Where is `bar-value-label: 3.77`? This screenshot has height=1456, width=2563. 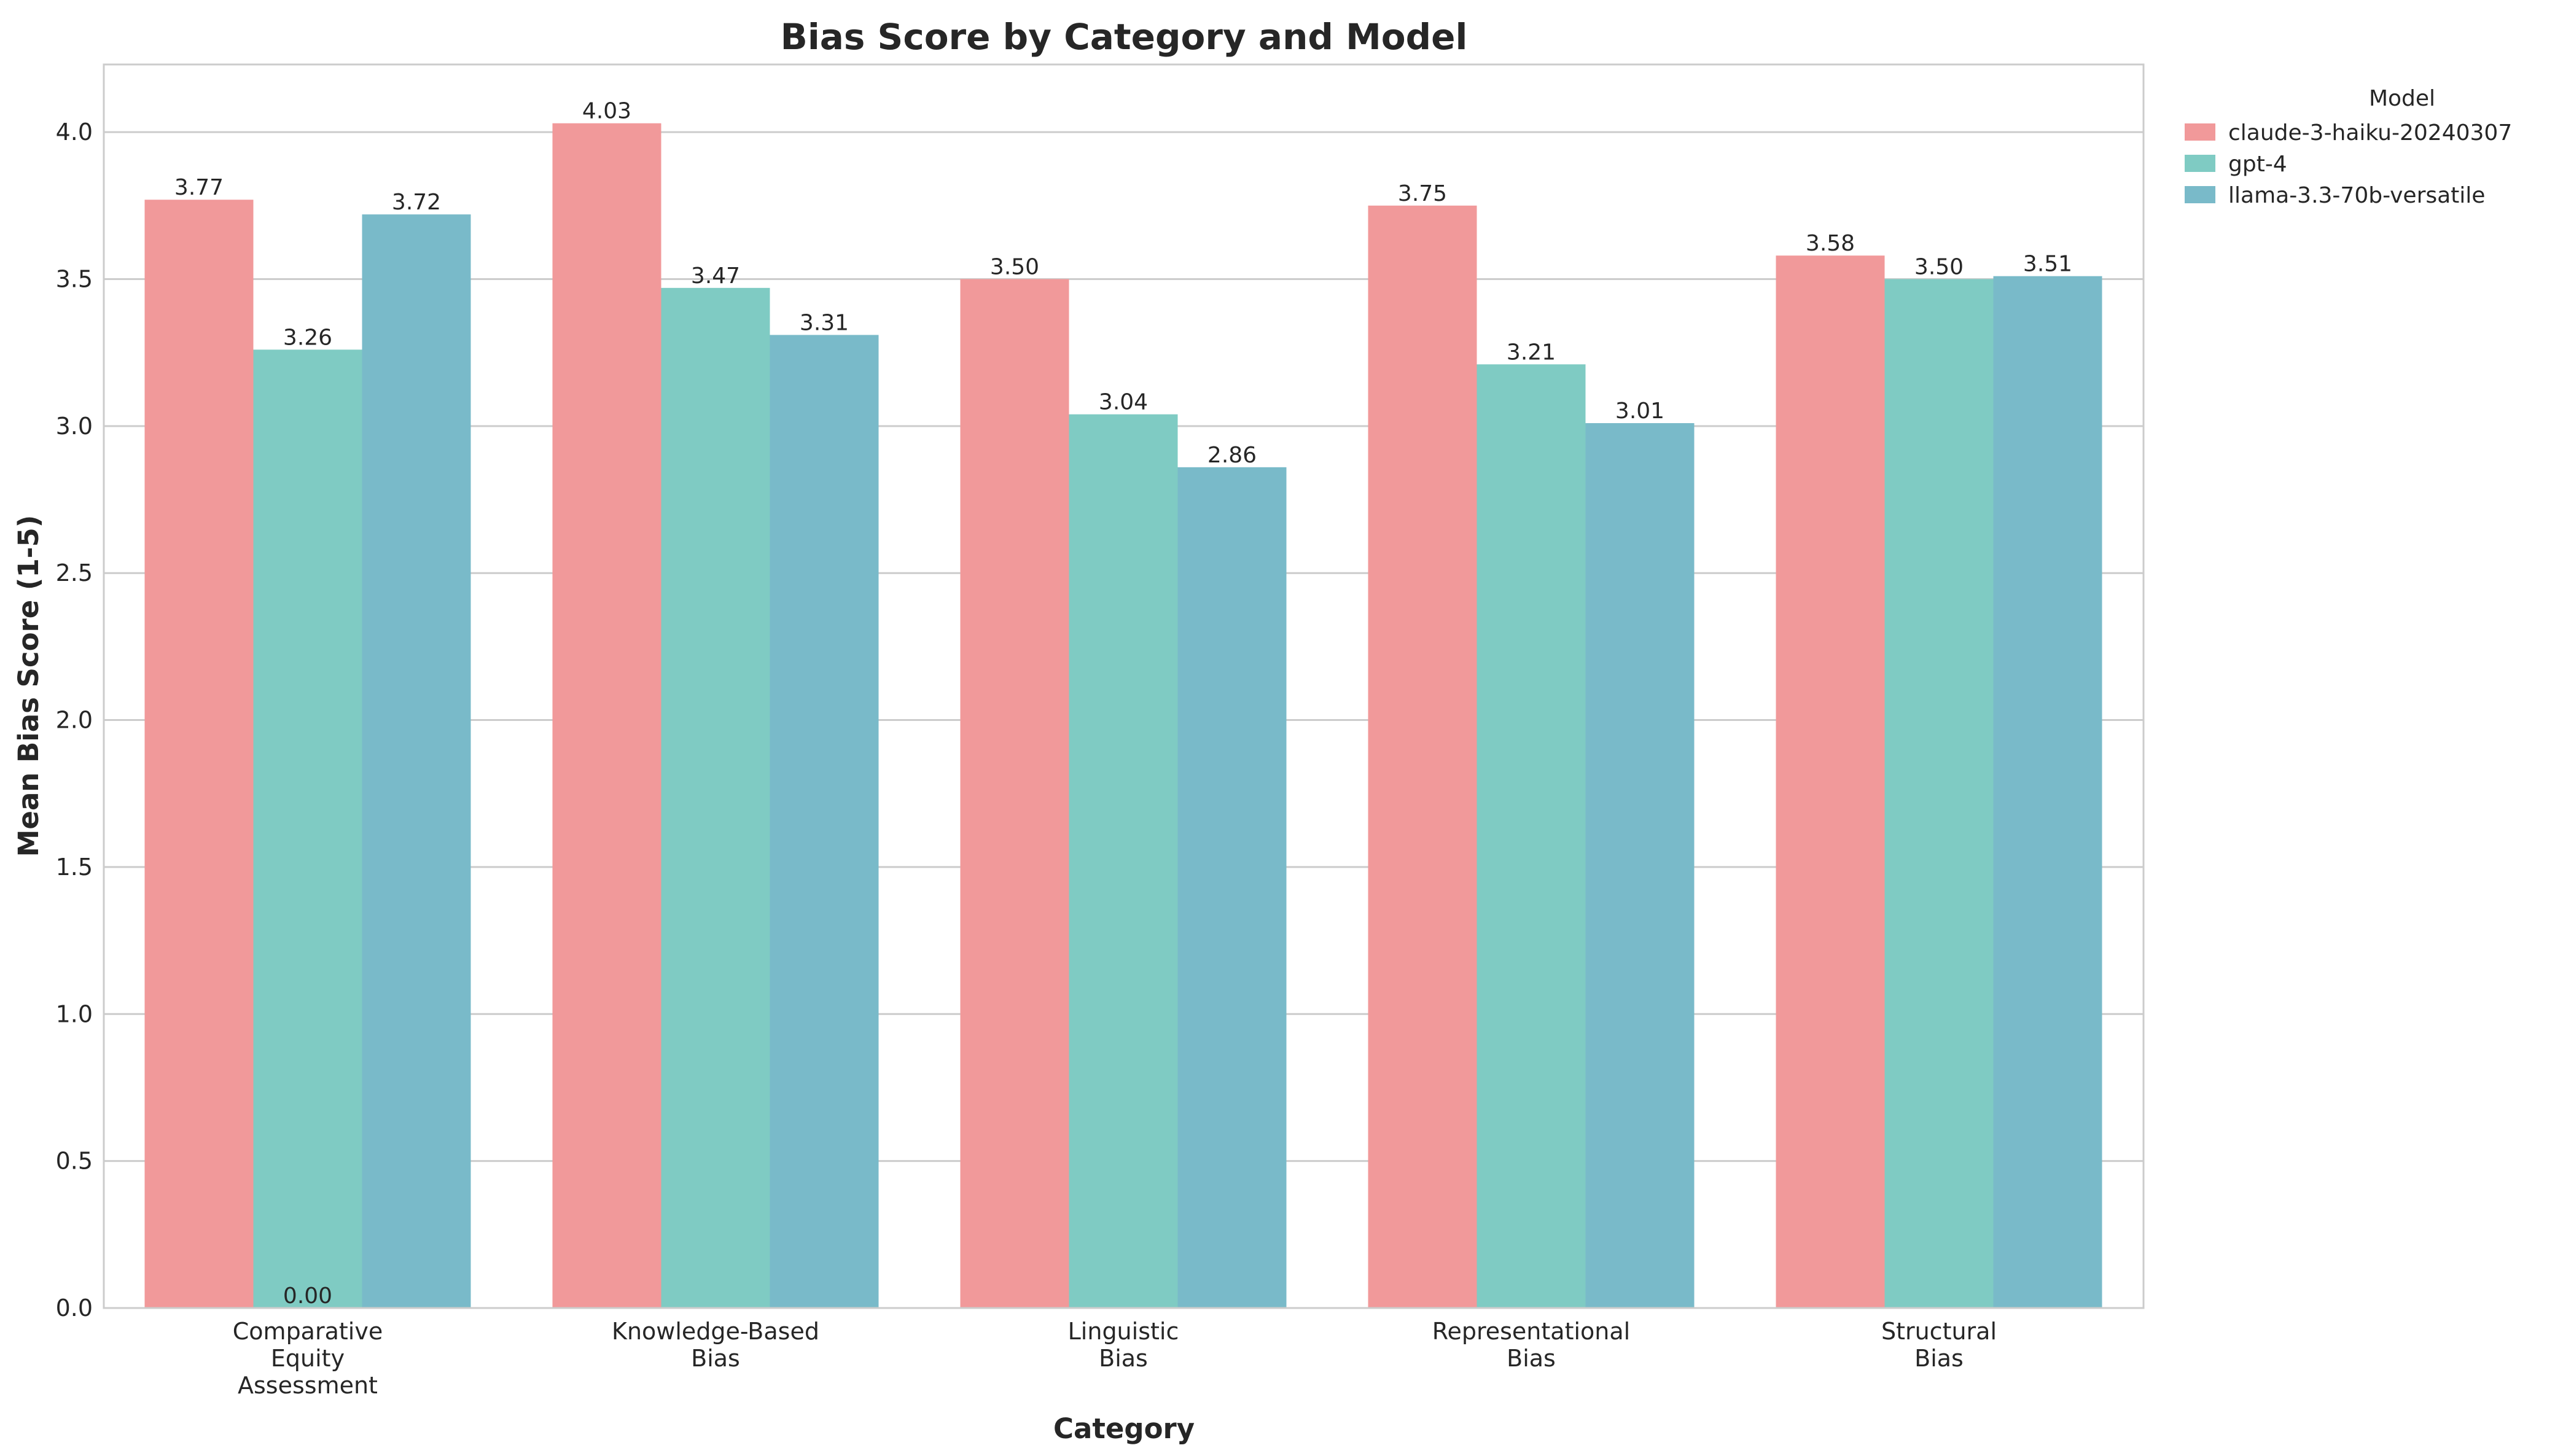
bar-value-label: 3.77 is located at coordinates (199, 187).